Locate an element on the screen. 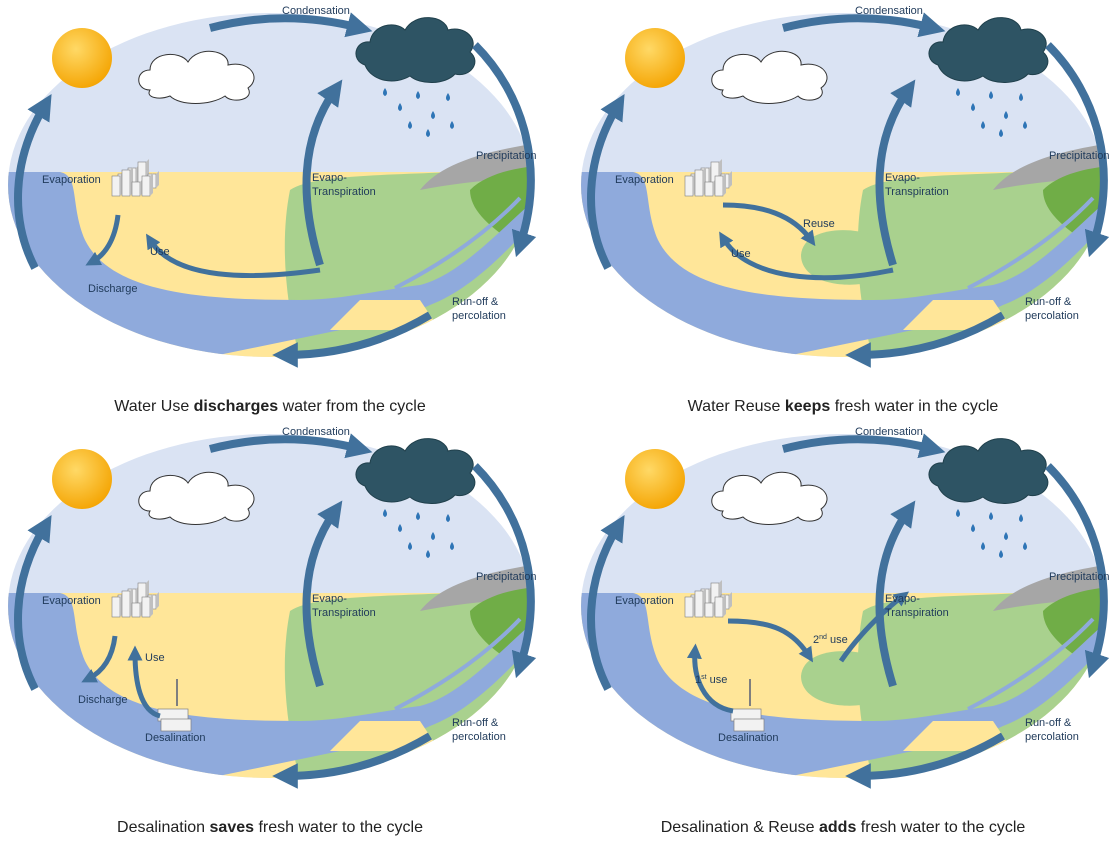  caption-text: fresh water to the cycle is located at coordinates (940, 827).